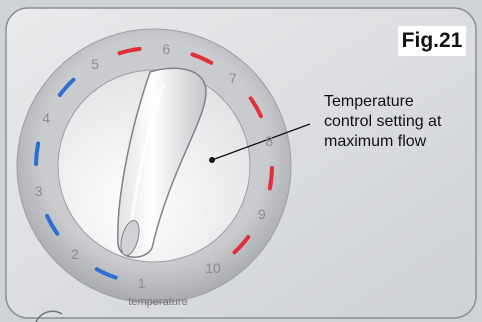 The width and height of the screenshot is (482, 322). Describe the element at coordinates (75, 253) in the screenshot. I see `dial-number: 2` at that location.